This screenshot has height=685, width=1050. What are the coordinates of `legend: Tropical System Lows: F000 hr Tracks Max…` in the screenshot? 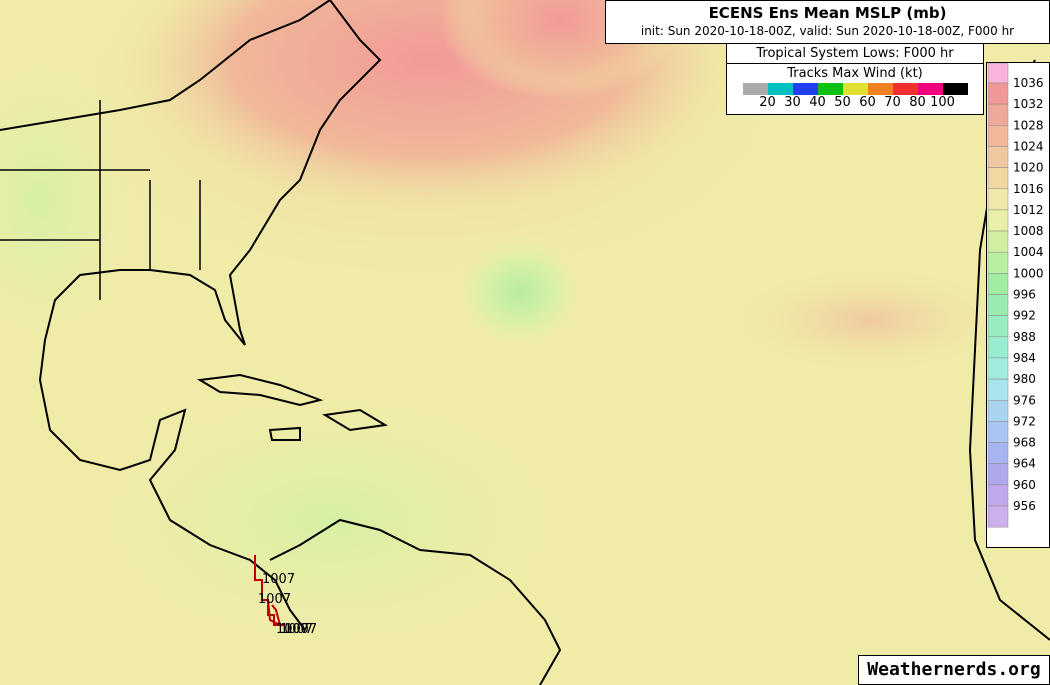 It's located at (855, 79).